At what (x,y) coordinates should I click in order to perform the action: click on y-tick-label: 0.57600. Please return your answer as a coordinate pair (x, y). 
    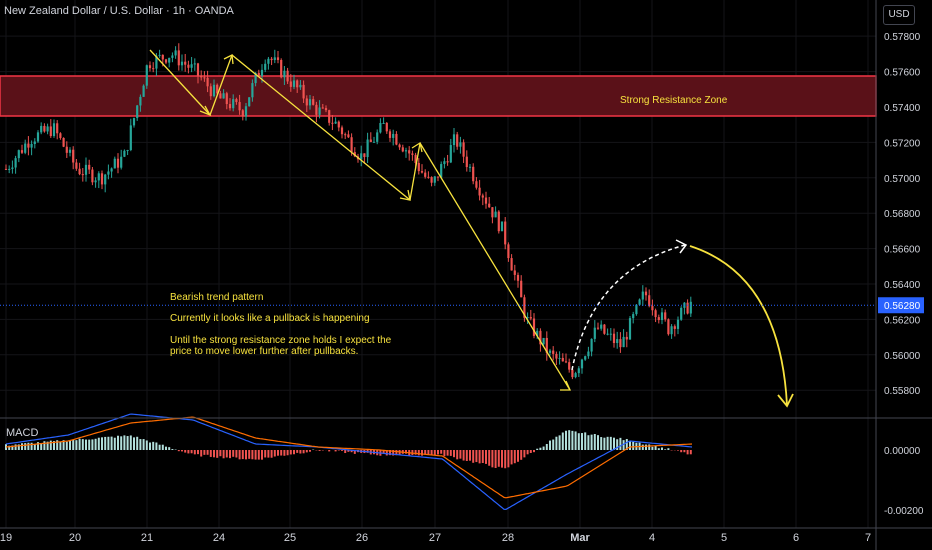
    Looking at the image, I should click on (902, 73).